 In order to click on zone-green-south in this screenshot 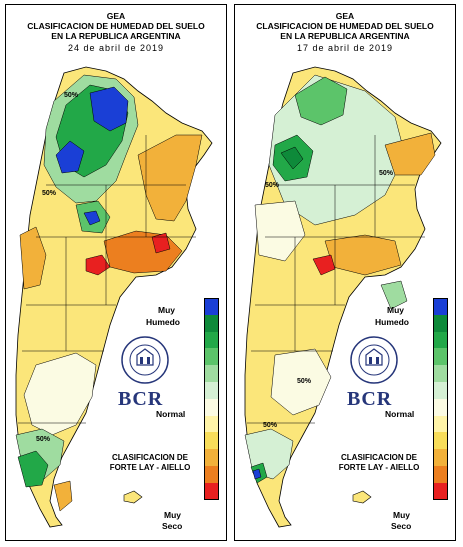, I will do `click(33, 469)`.